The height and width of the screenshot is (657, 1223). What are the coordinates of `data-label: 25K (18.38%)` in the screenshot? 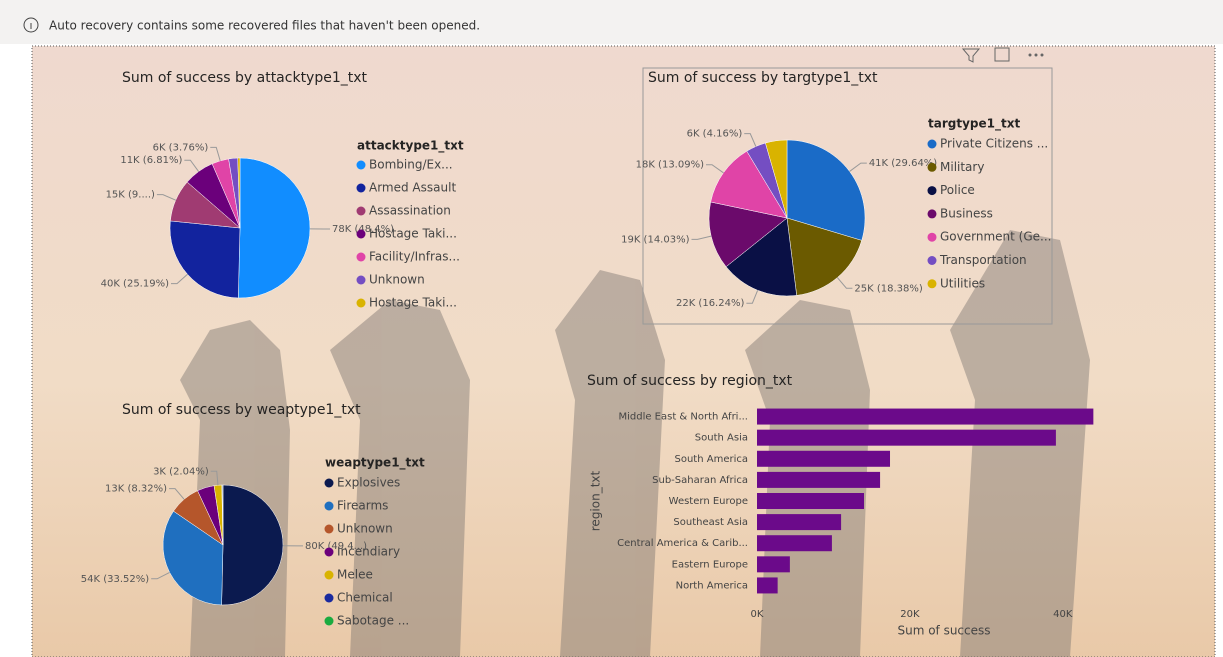 It's located at (888, 288).